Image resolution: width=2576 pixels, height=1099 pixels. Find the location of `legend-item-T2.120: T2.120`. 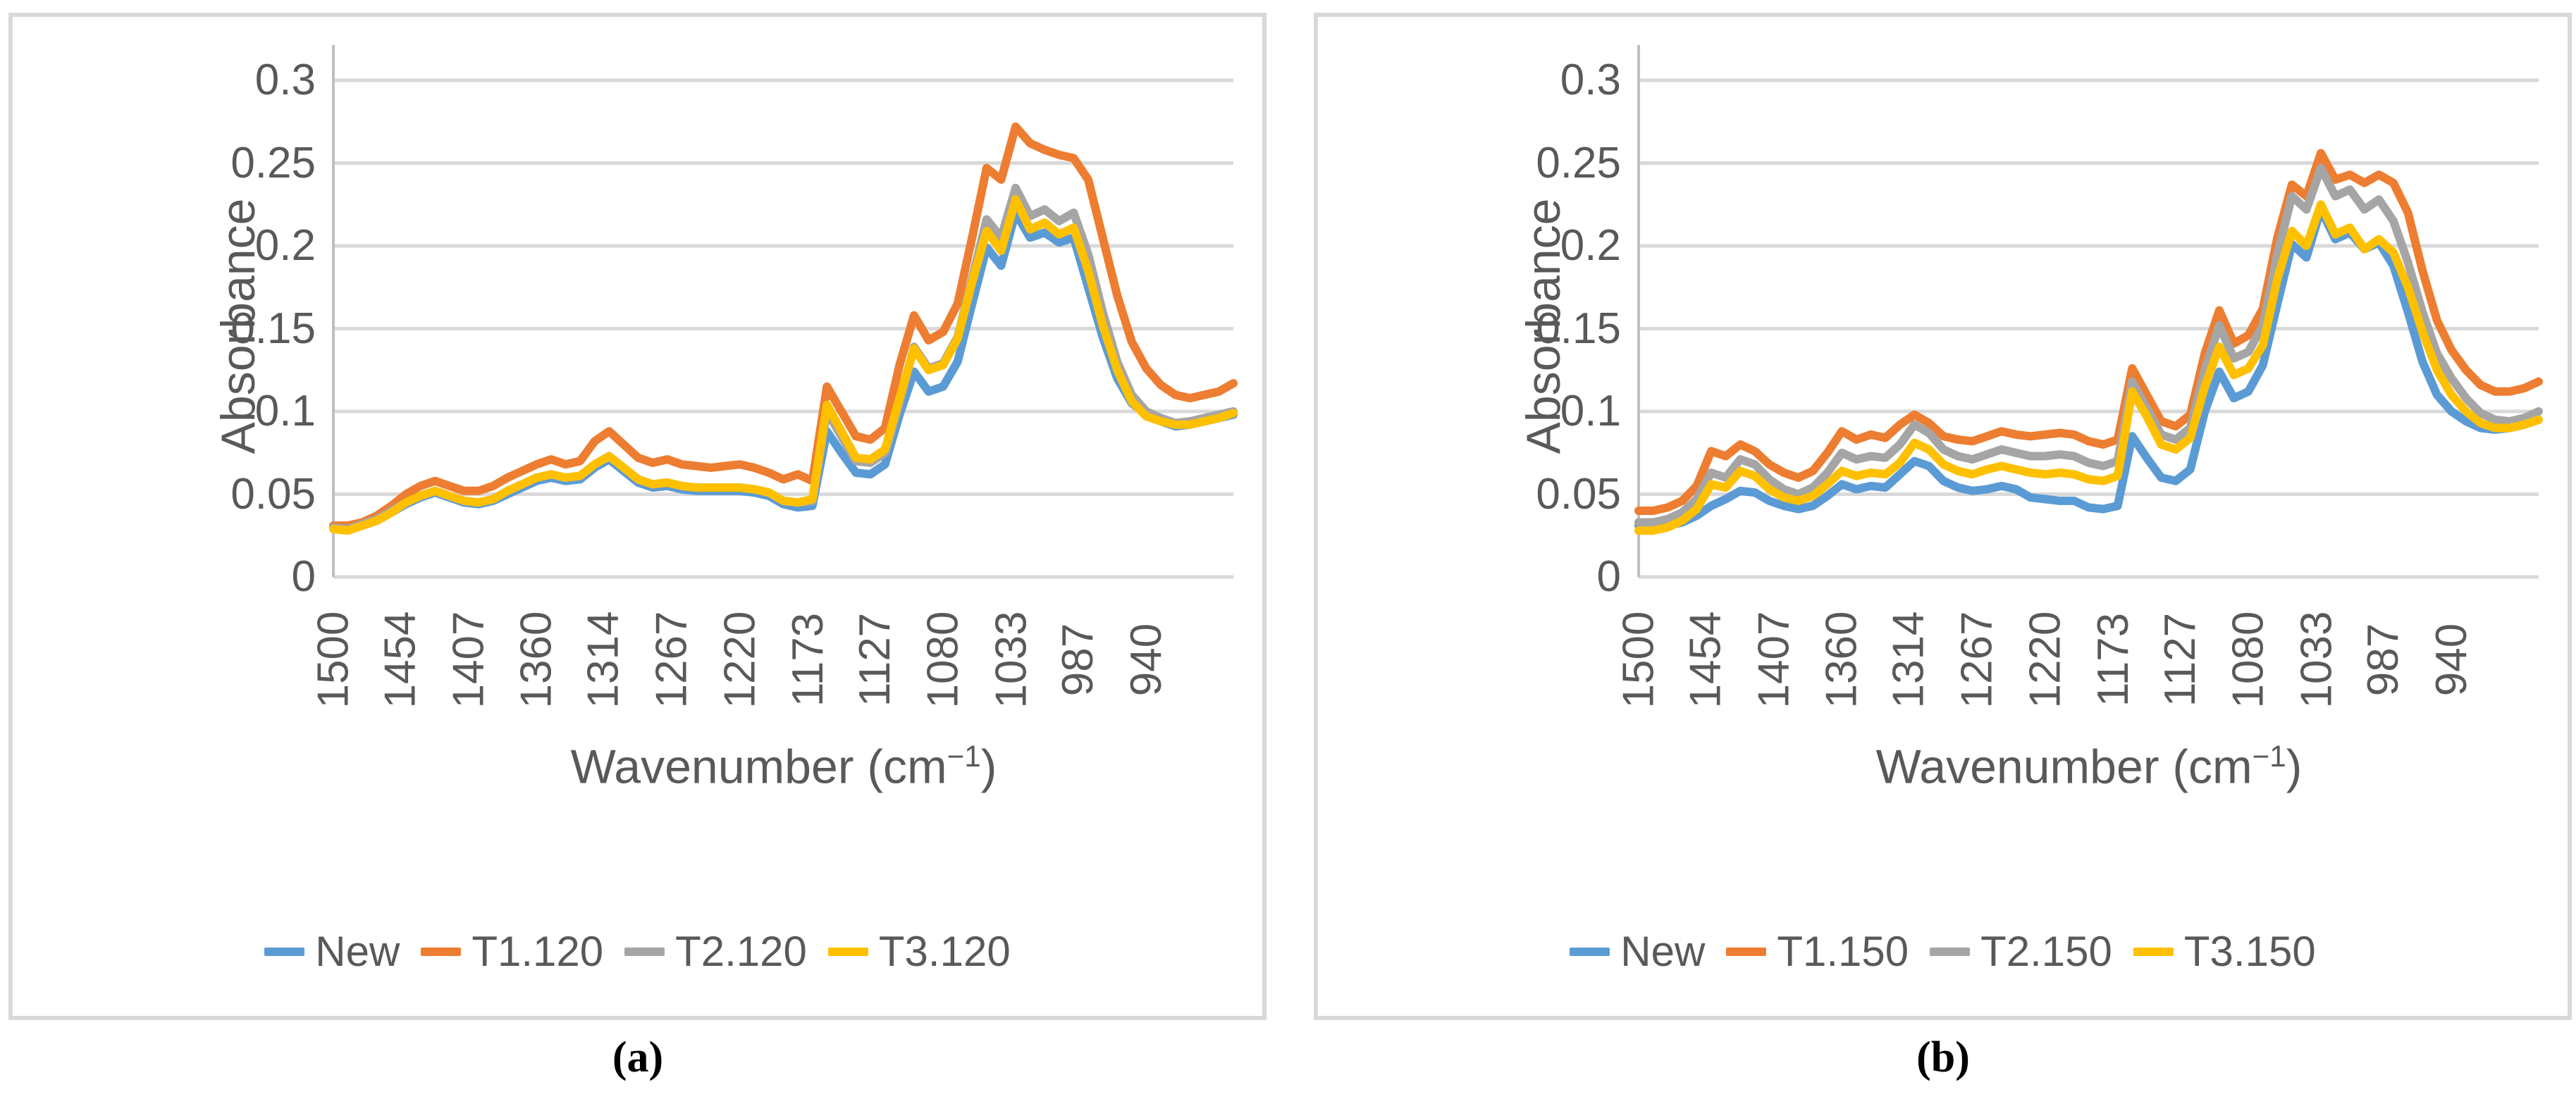

legend-item-T2.120: T2.120 is located at coordinates (715, 951).